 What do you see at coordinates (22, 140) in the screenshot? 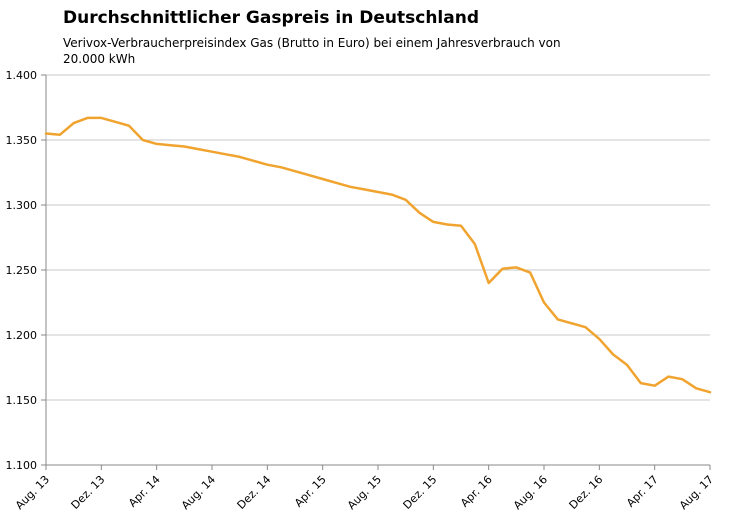
I see `svg-text: 1.350` at bounding box center [22, 140].